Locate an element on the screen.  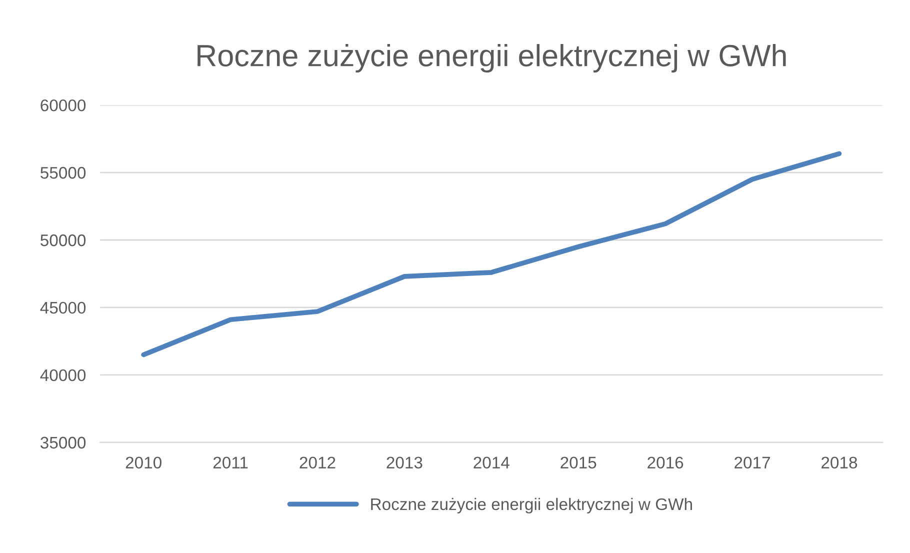
y-tick-label: 50000 is located at coordinates (63, 240).